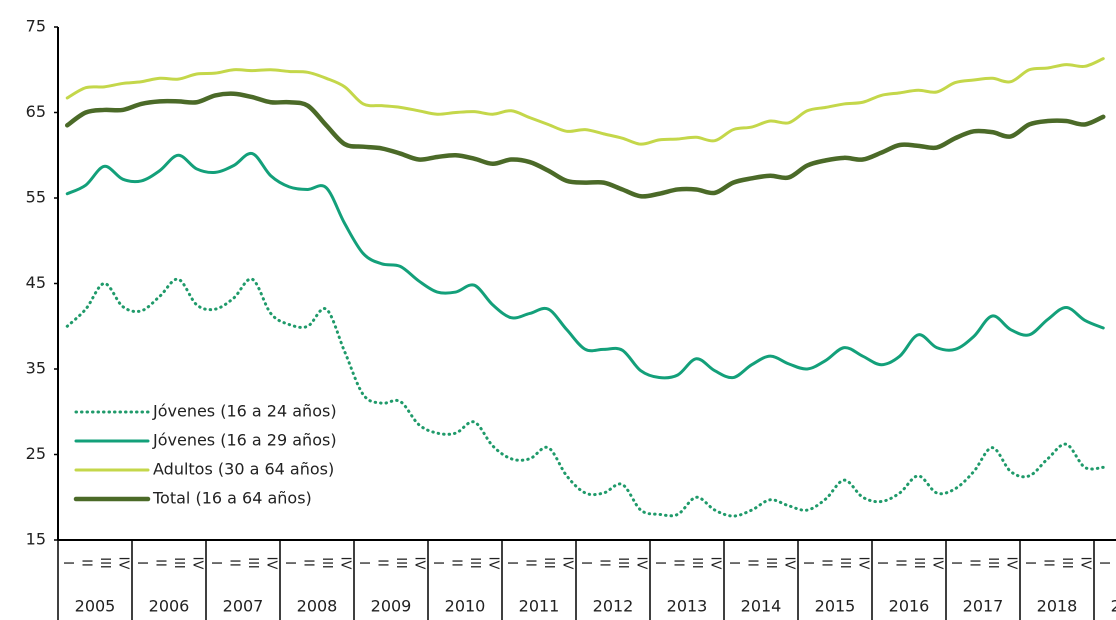 Image resolution: width=1116 pixels, height=620 pixels. I want to click on year-label: 2019, so click(1113, 606).